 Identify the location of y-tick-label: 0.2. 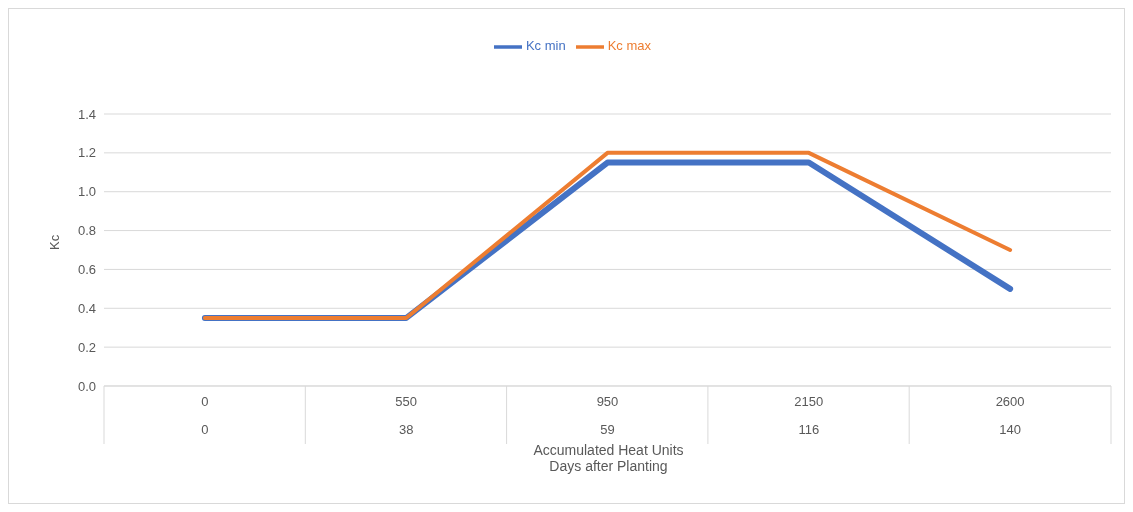
(86, 347).